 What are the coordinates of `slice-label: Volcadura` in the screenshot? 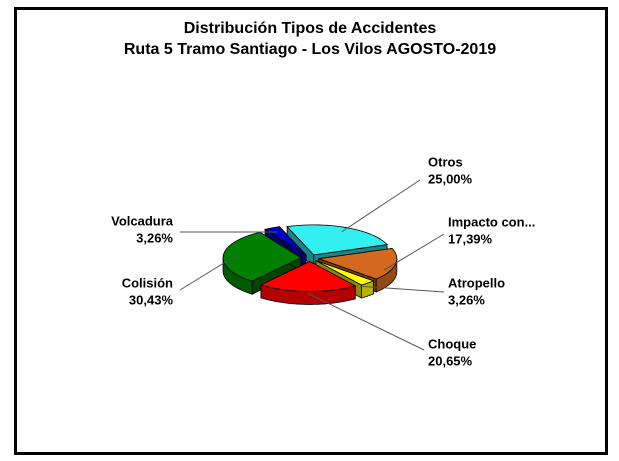 It's located at (142, 220).